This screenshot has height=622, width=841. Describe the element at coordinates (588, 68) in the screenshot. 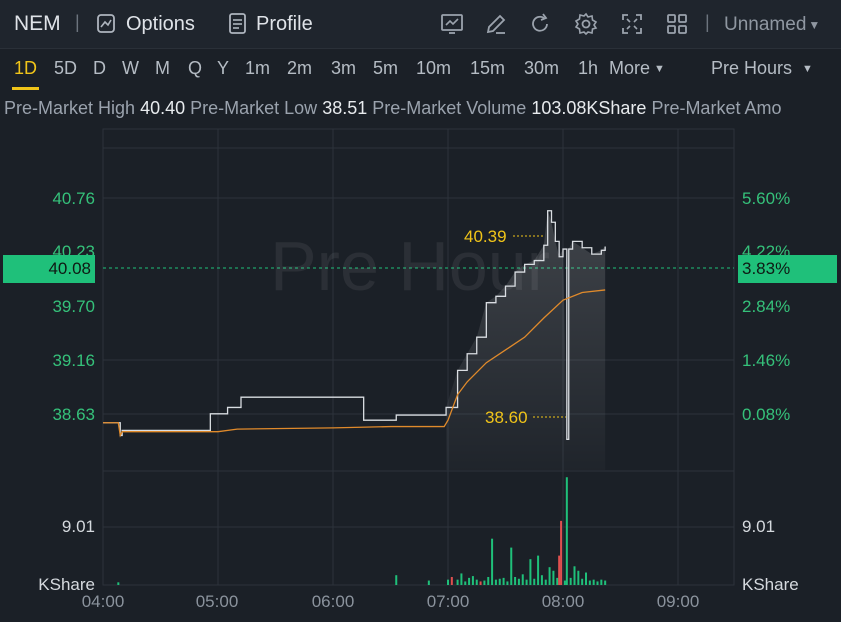

I see `period-tab-1h: 1h` at that location.